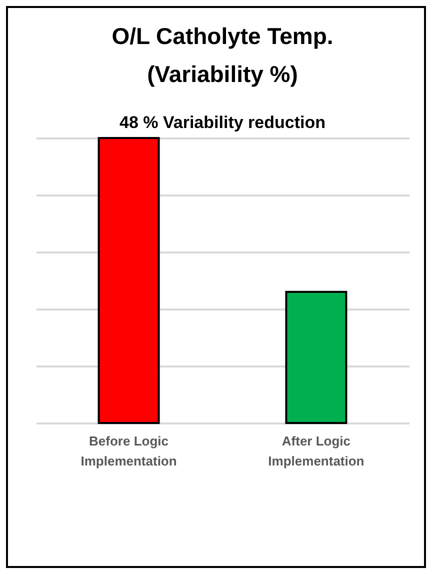  I want to click on x-tick-label: After Logic Implementation, so click(316, 451).